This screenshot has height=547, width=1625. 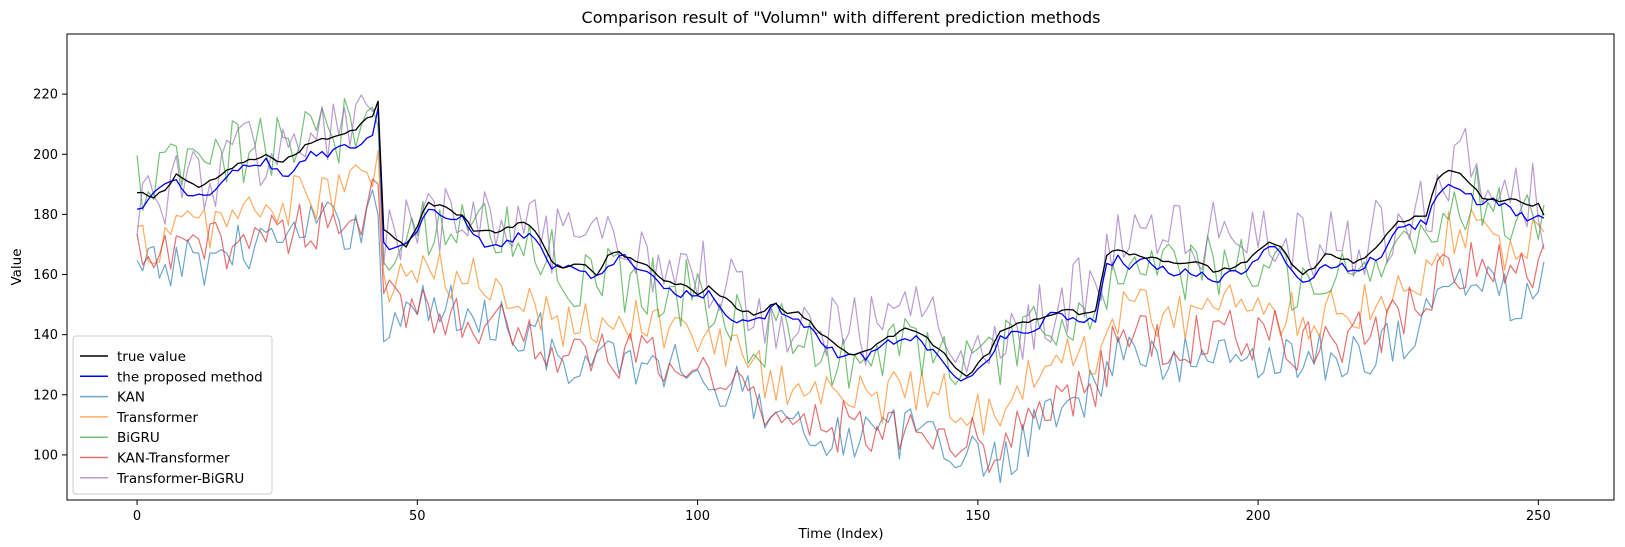 What do you see at coordinates (977, 516) in the screenshot?
I see `x-tick-label: 150` at bounding box center [977, 516].